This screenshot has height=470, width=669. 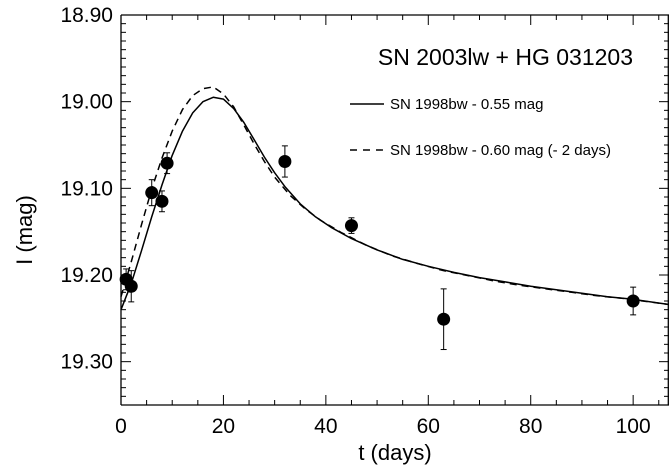 I want to click on legend-label-2: SN 1998bw - 0.60 mag (- 2 days), so click(x=500, y=150).